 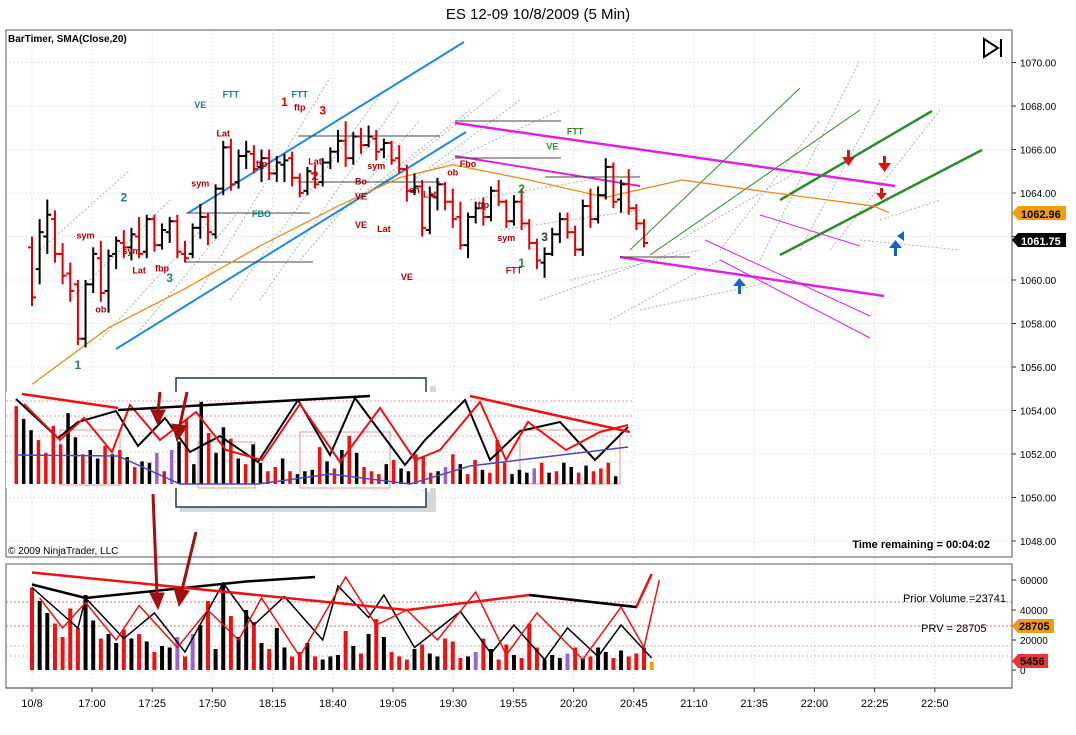 What do you see at coordinates (1033, 626) in the screenshot?
I see `volume-tag-prv: 28705` at bounding box center [1033, 626].